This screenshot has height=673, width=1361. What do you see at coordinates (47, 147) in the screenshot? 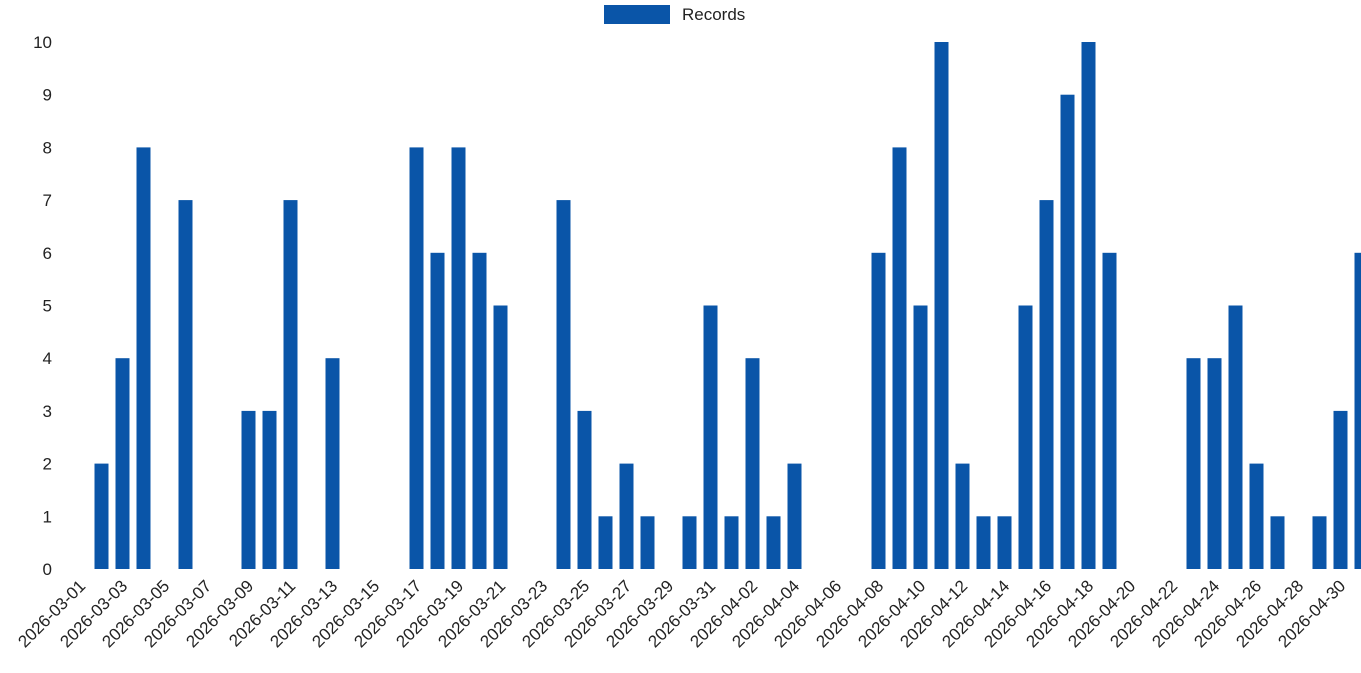
I see `y-tick-label: 8` at bounding box center [47, 147].